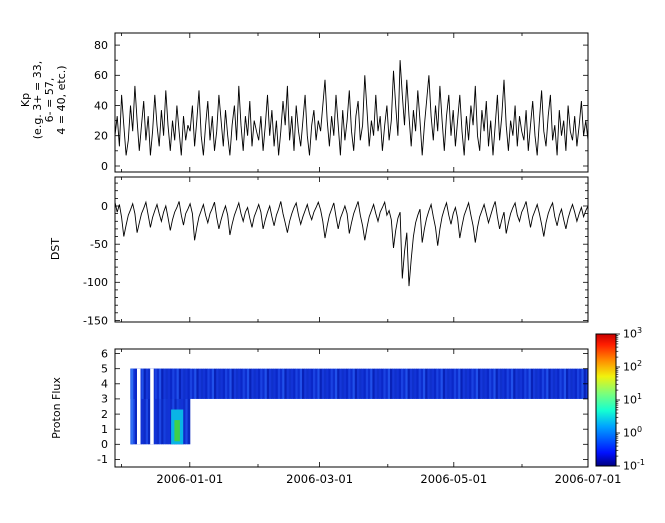  I want to click on kp-series-line, so click(351, 108).